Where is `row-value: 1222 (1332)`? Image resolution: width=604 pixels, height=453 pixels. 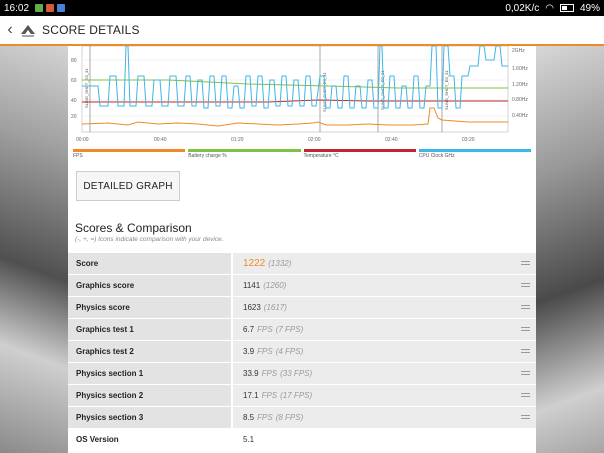 row-value: 1222 (1332) is located at coordinates (384, 263).